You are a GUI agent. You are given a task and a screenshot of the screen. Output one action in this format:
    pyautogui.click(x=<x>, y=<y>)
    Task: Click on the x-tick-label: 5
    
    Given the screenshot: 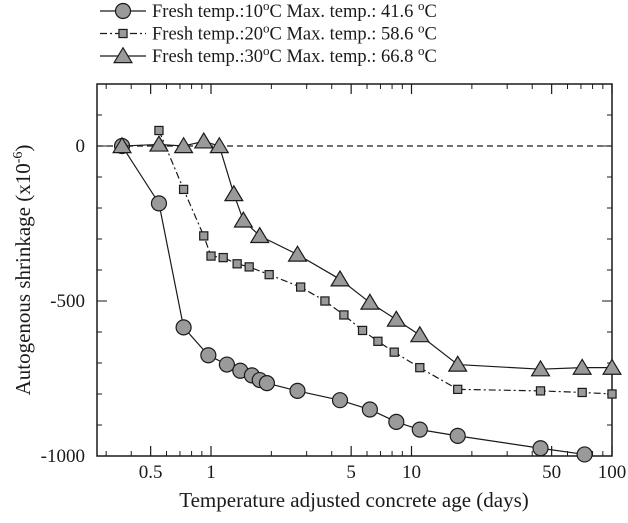 What is the action you would take?
    pyautogui.click(x=351, y=472)
    